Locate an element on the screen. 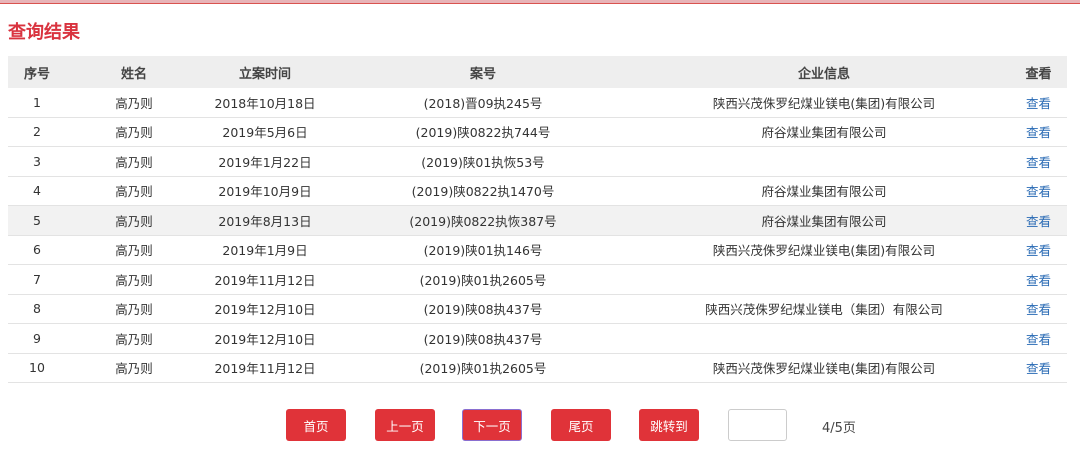  cell-row-case-no: (2019)陕0822执744号 is located at coordinates (483, 132).